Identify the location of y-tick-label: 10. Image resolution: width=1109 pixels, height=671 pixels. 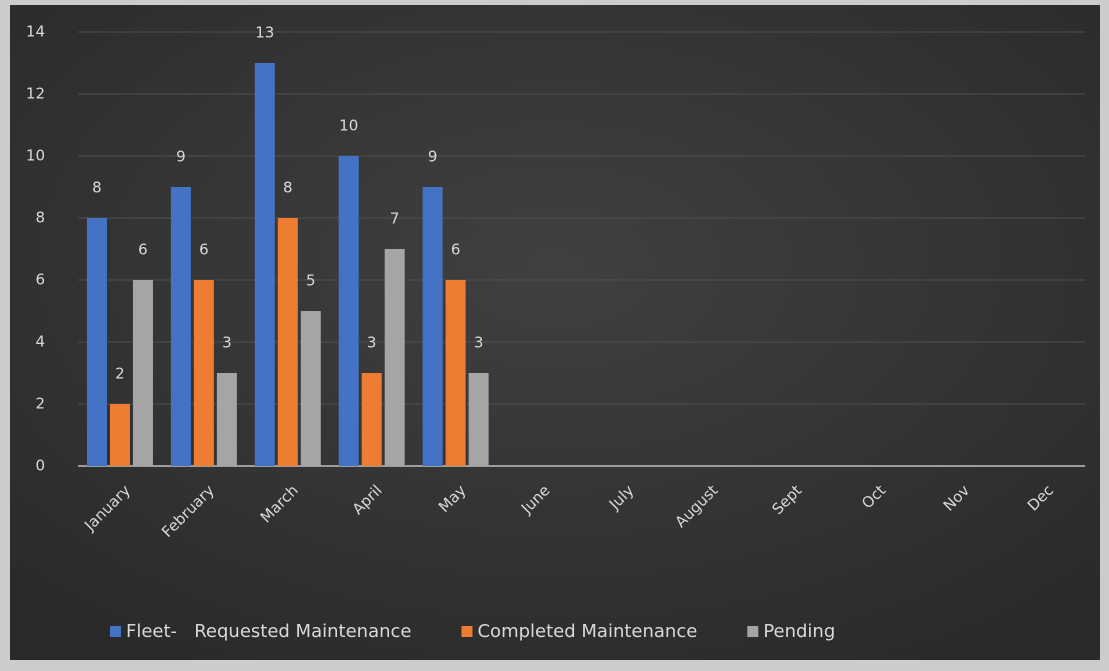
(35, 156).